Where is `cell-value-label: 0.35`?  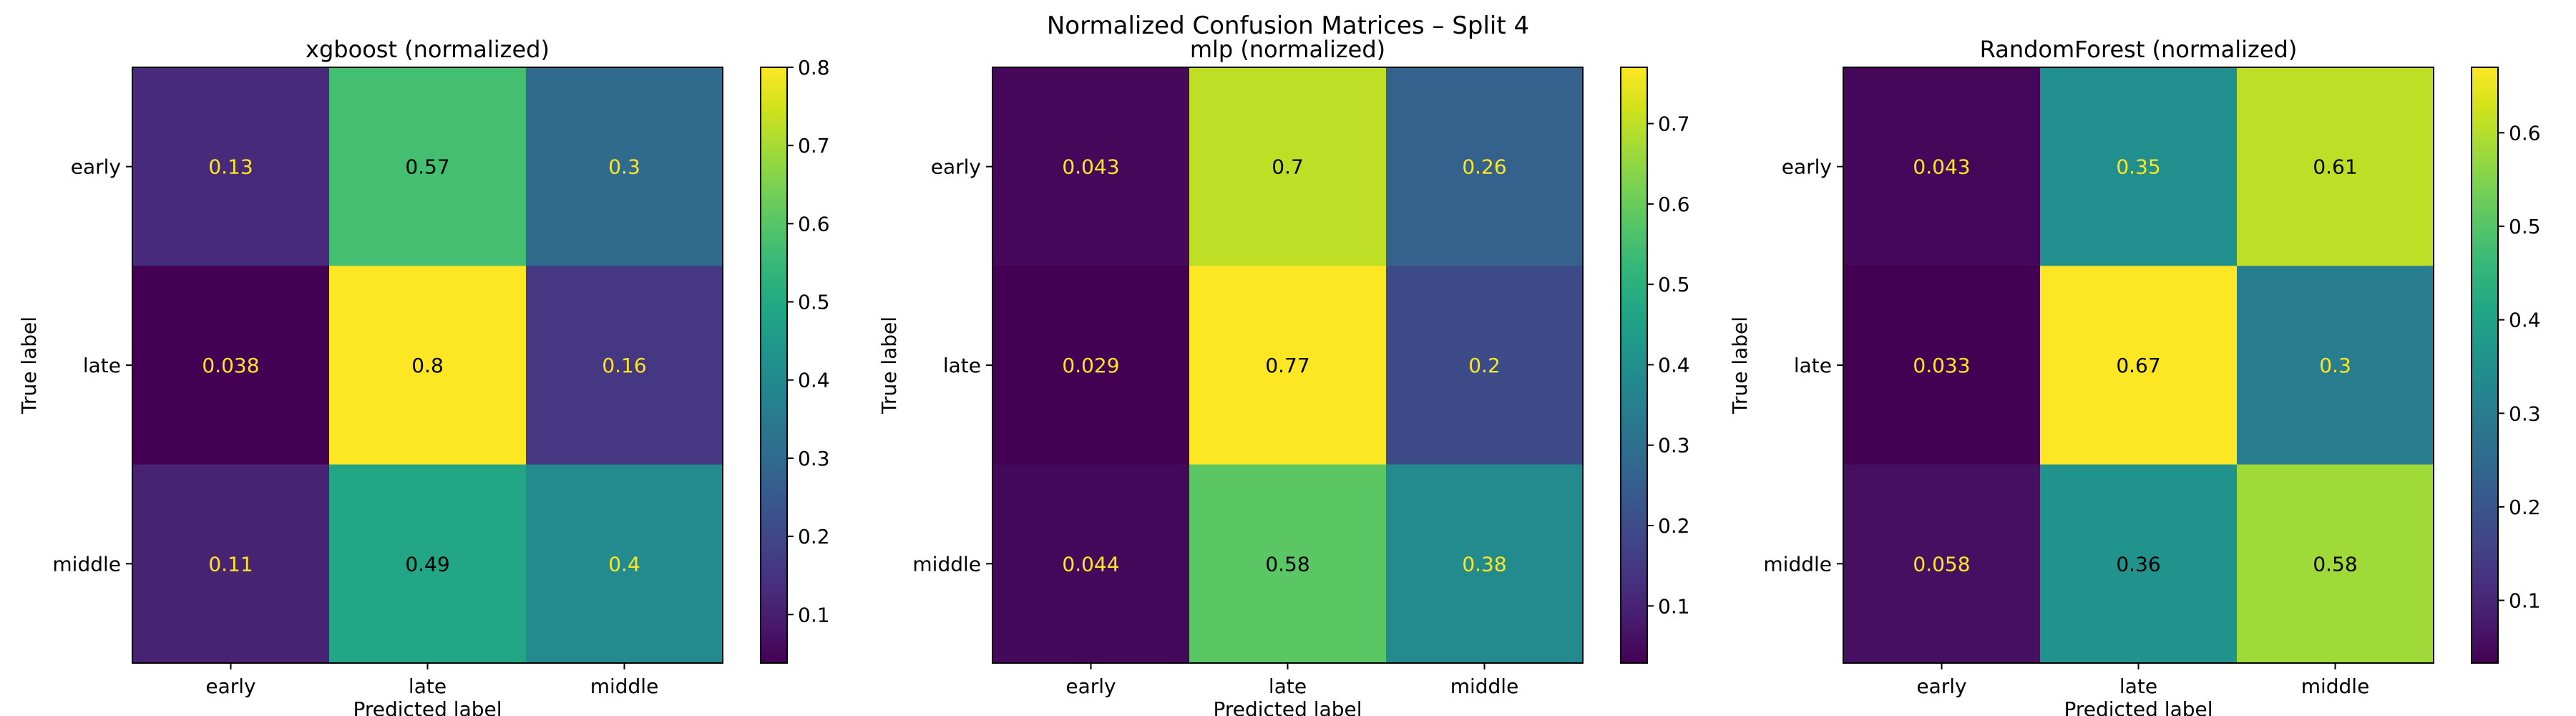 cell-value-label: 0.35 is located at coordinates (2138, 167).